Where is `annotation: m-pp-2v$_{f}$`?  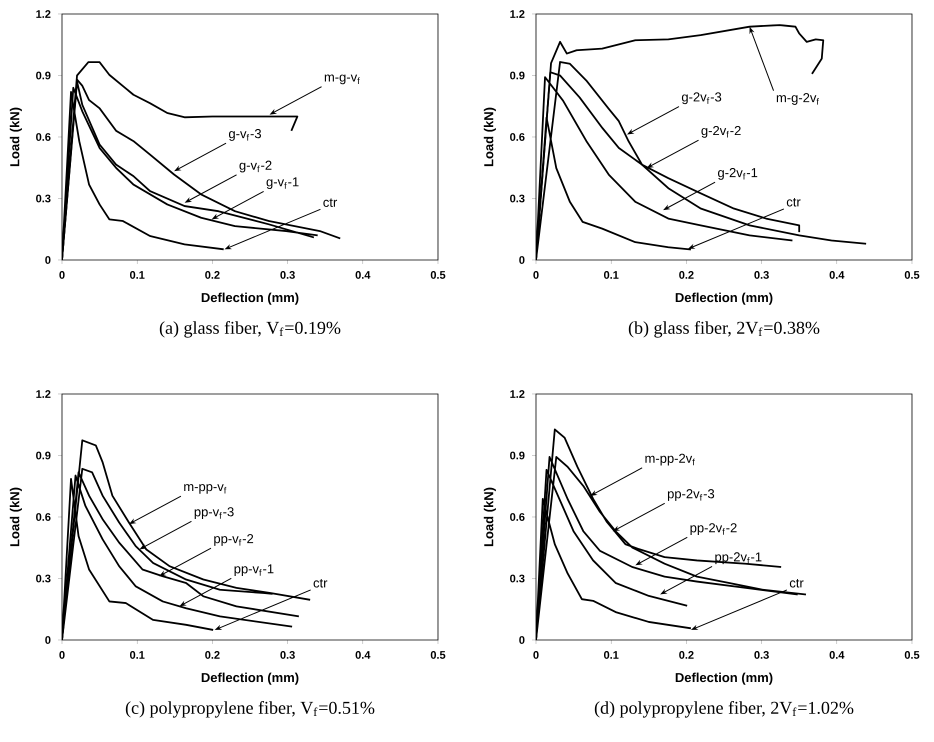 annotation: m-pp-2v$_{f}$ is located at coordinates (670, 460).